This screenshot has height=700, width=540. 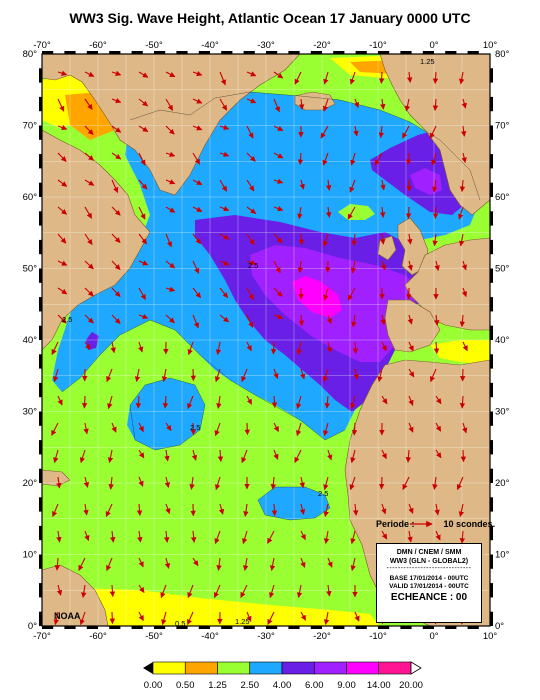 What do you see at coordinates (502, 340) in the screenshot?
I see `lat-label: 40°` at bounding box center [502, 340].